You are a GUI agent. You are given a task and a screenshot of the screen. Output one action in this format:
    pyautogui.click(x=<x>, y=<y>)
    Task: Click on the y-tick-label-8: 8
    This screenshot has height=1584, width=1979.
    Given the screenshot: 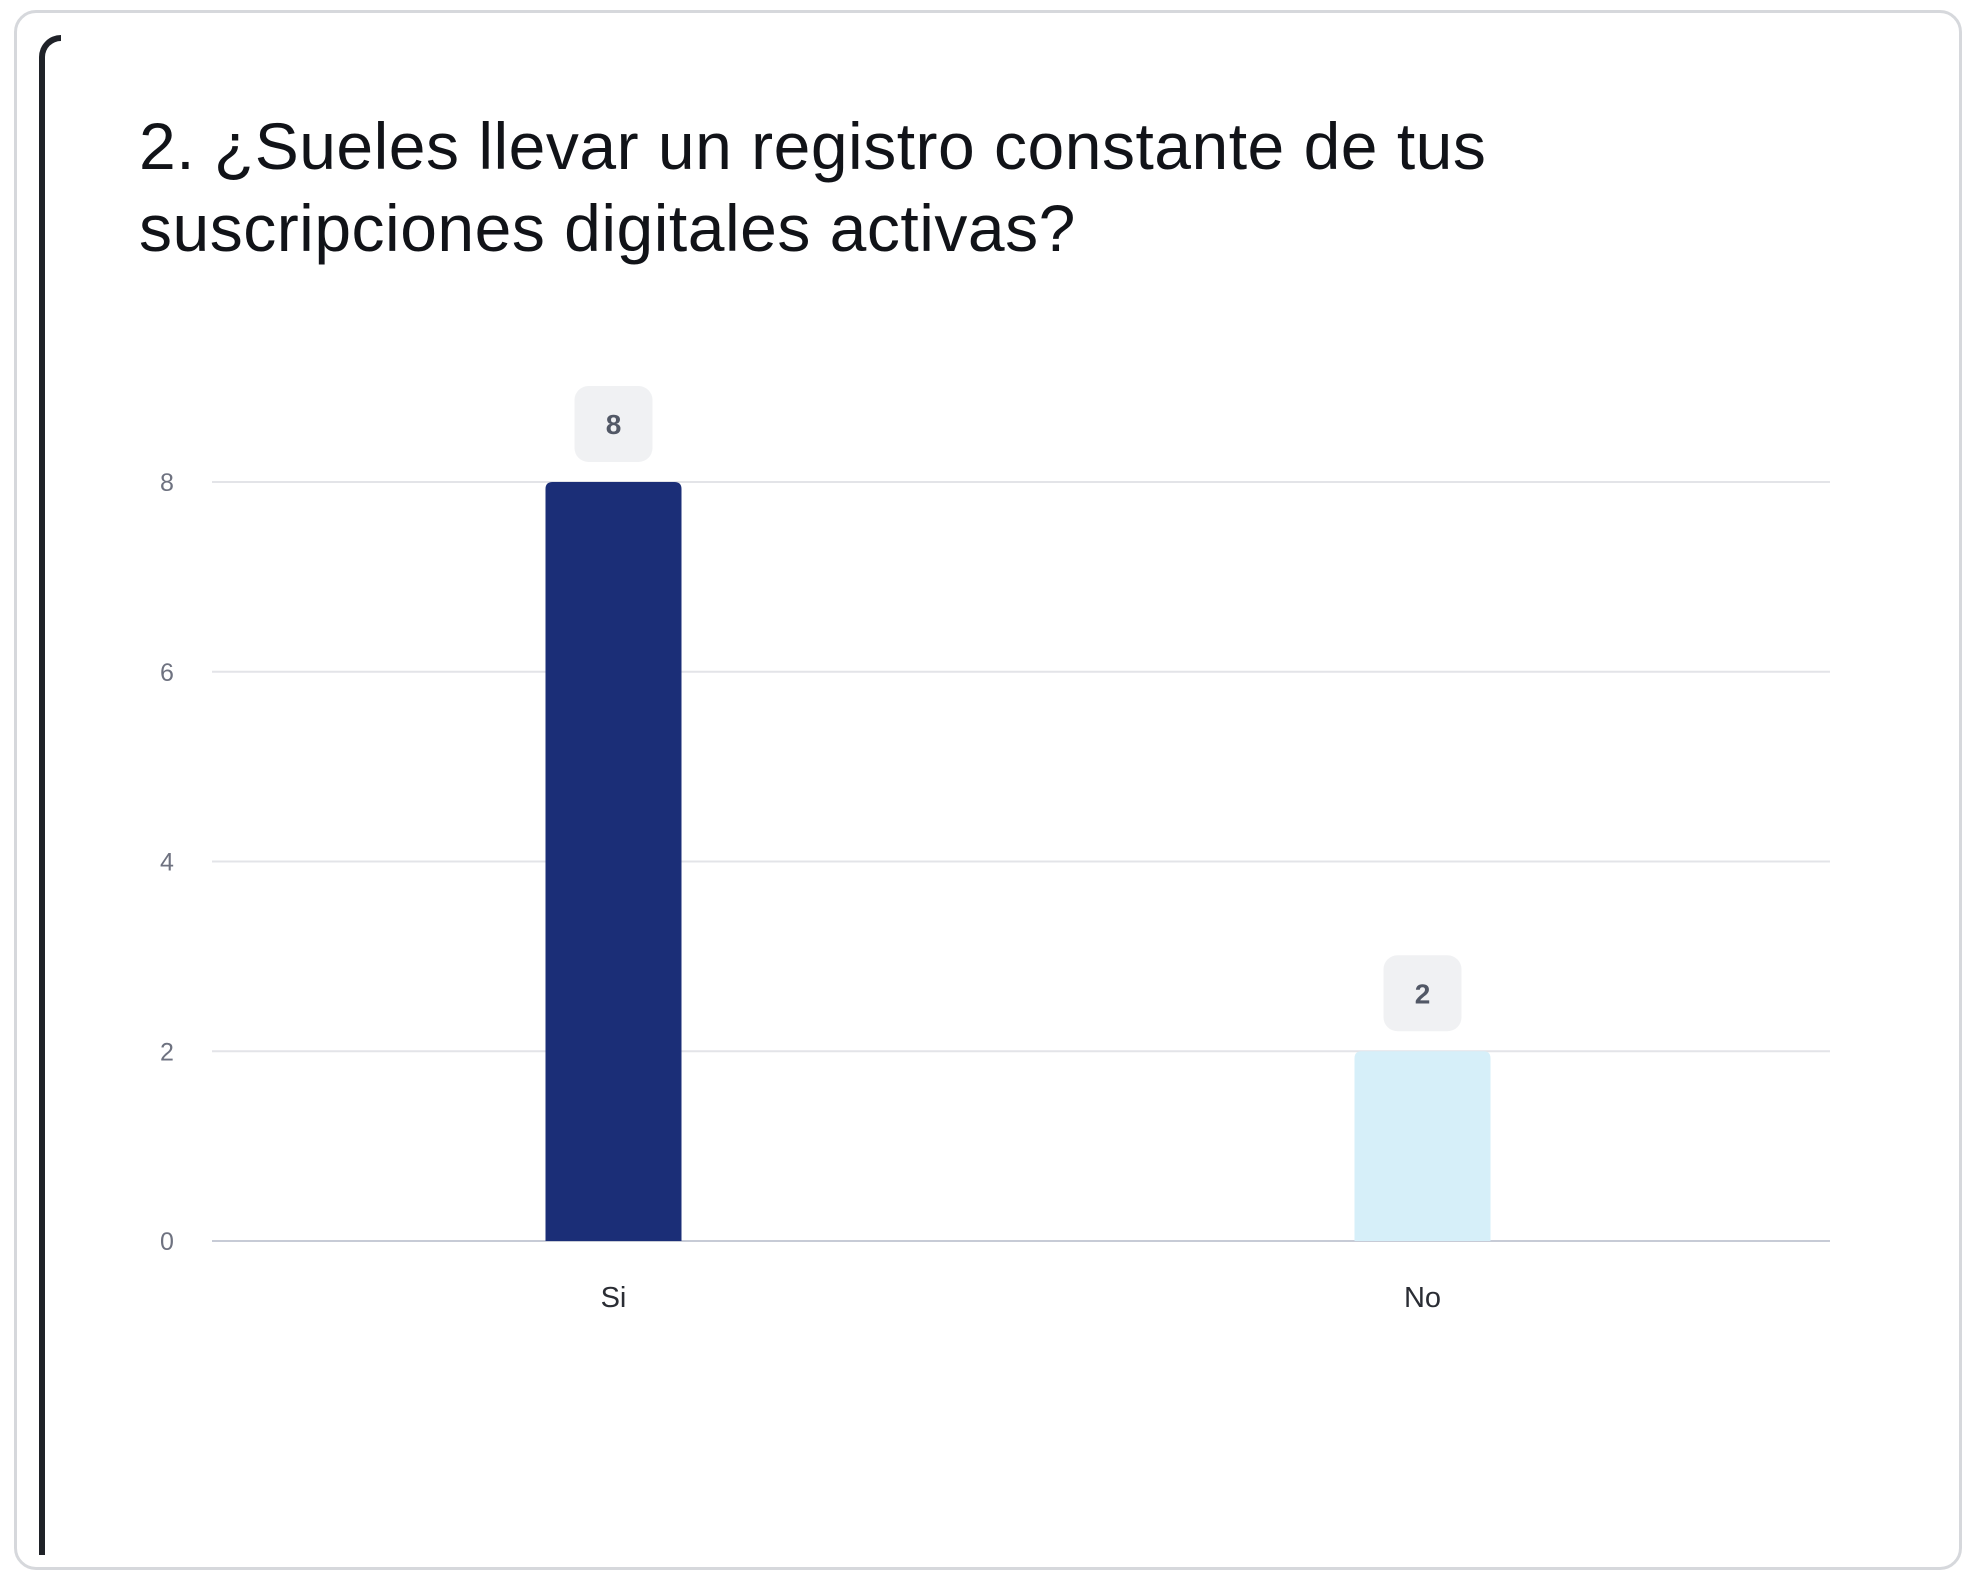 What is the action you would take?
    pyautogui.click(x=167, y=483)
    